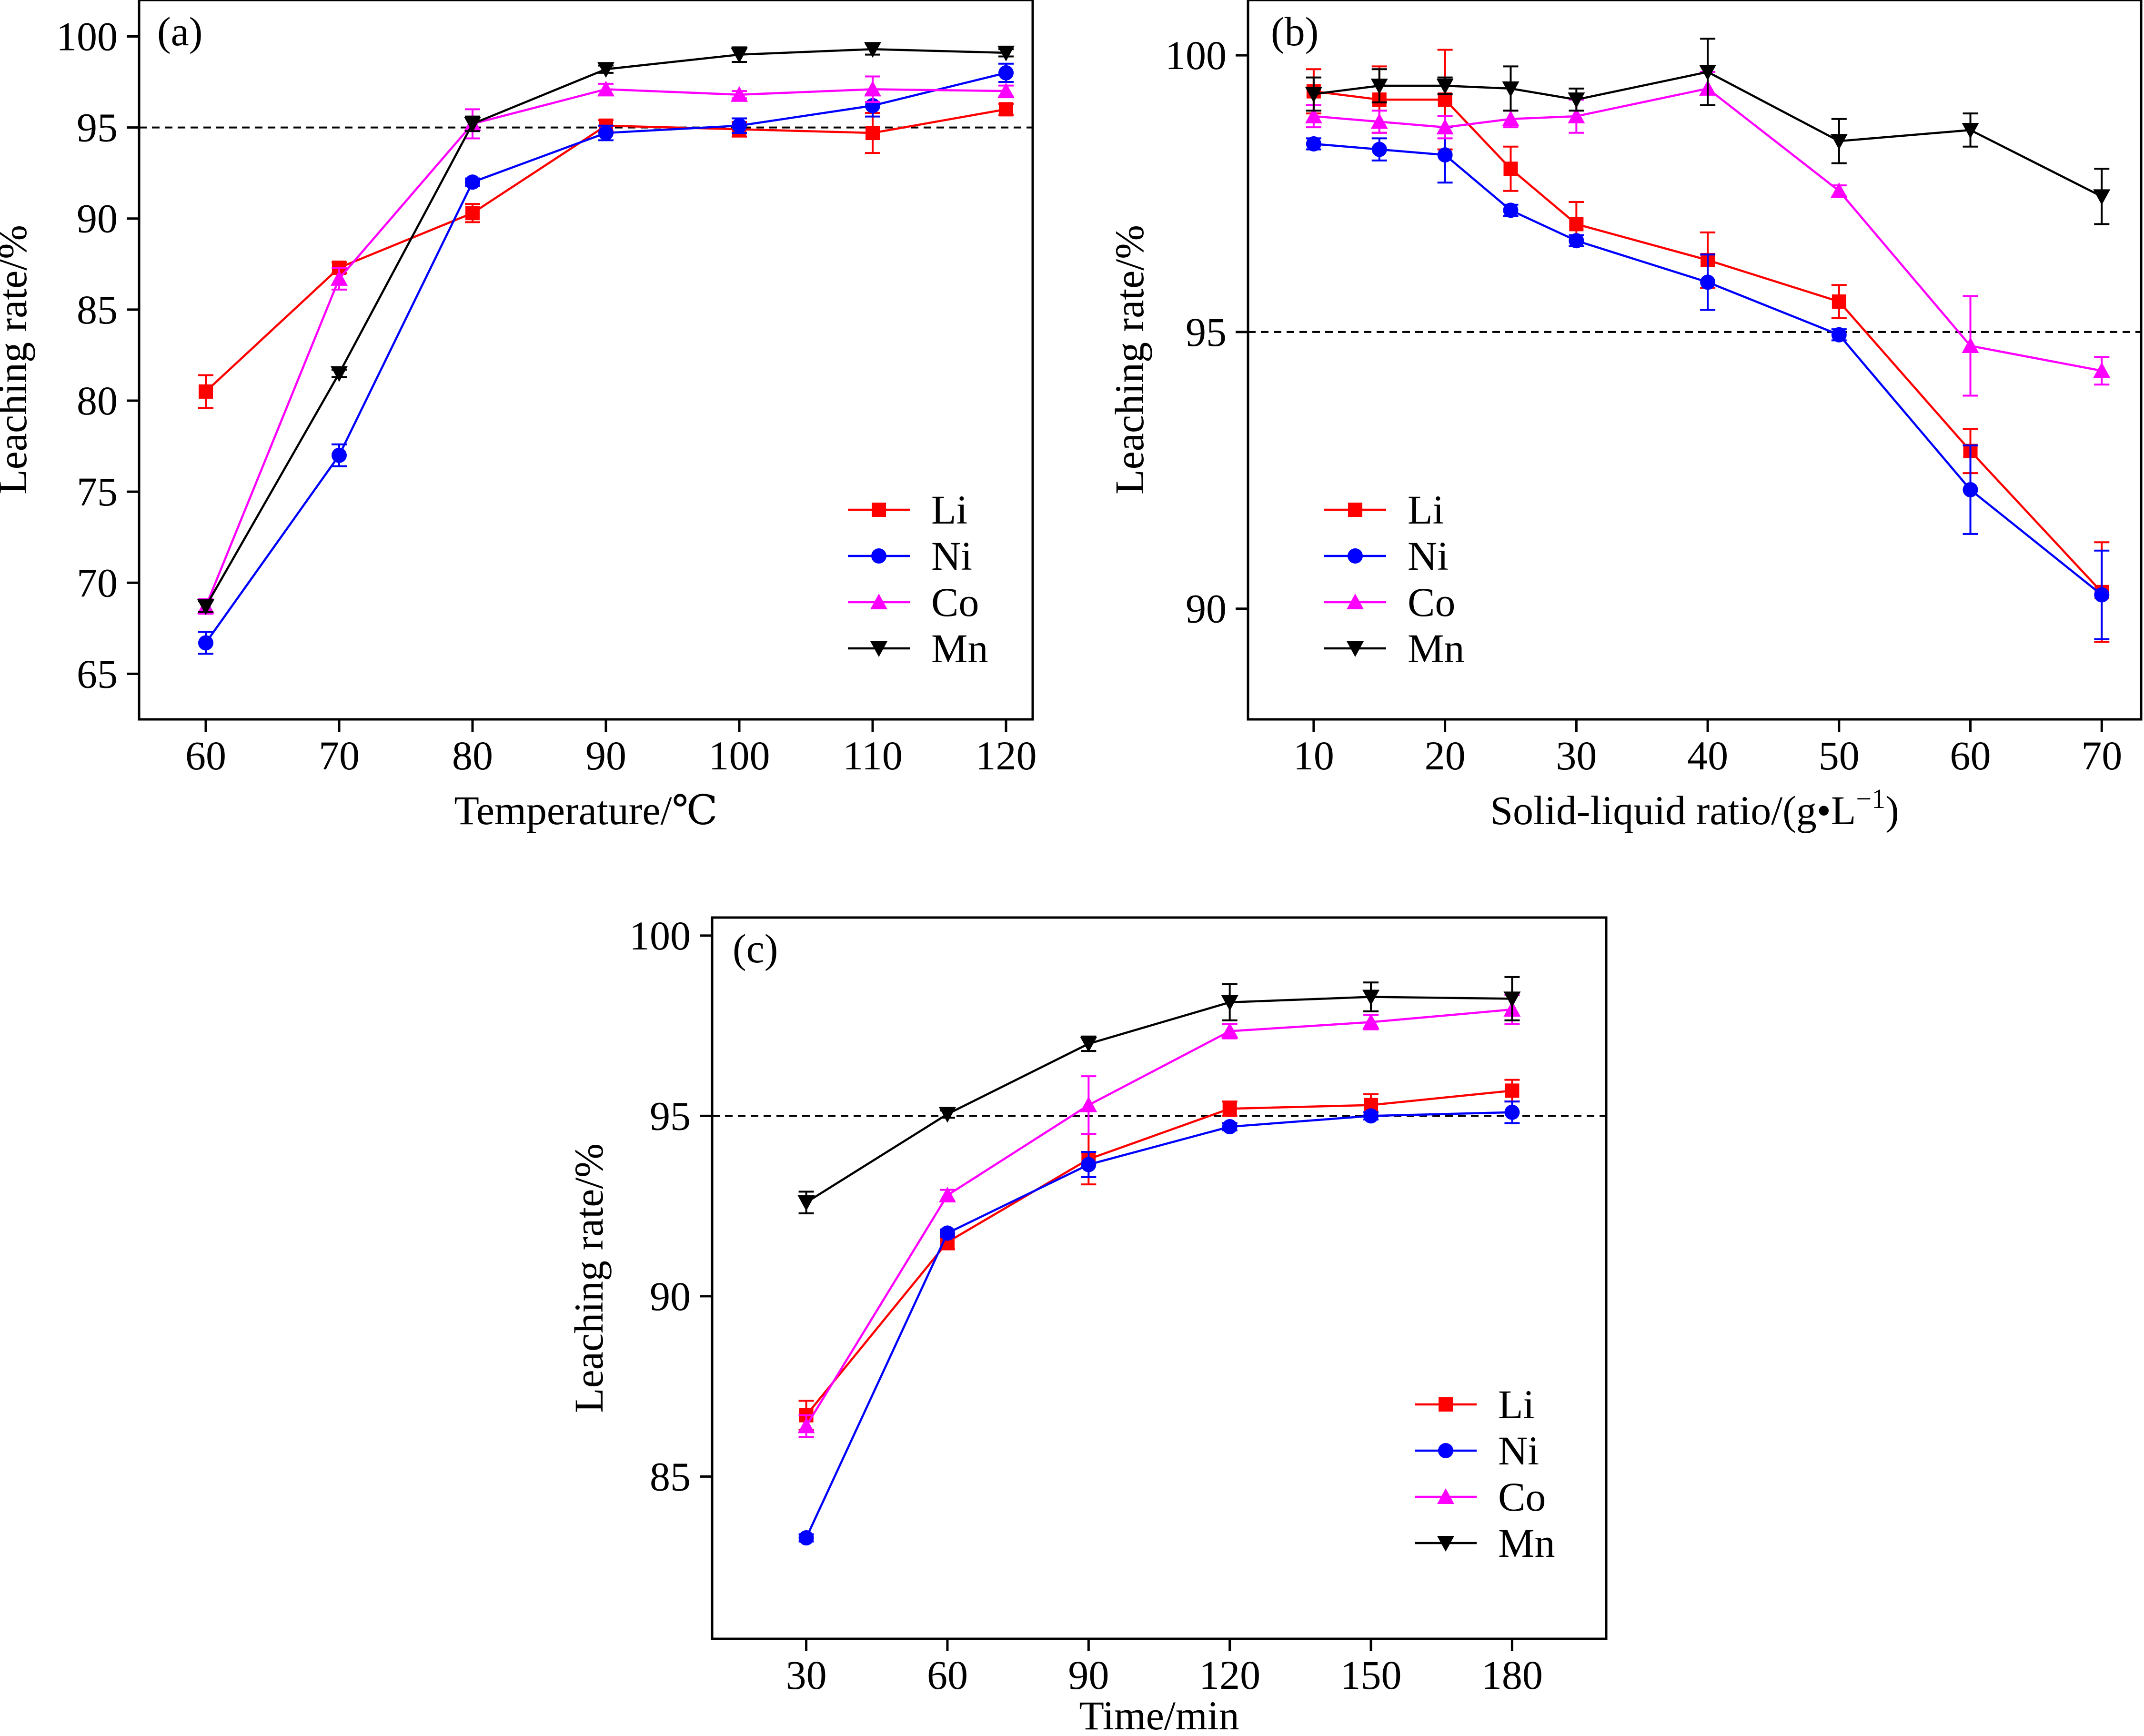  I want to click on y-tick-label: 85, so click(671, 1476).